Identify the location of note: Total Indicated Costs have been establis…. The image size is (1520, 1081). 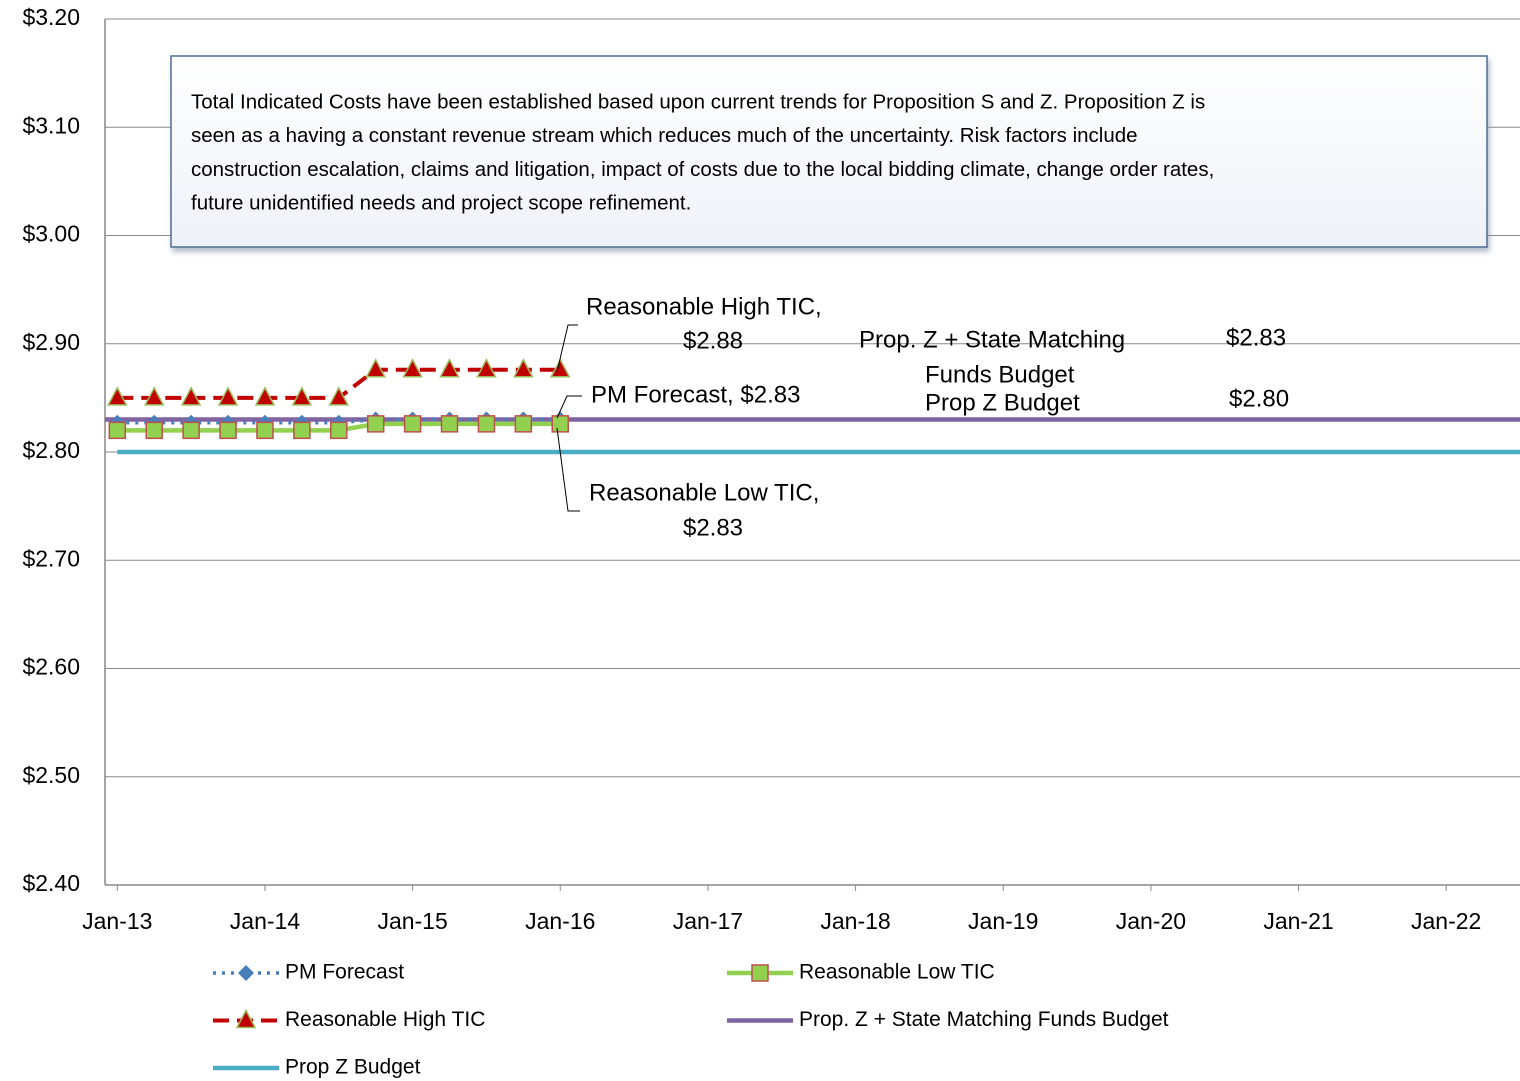
(702, 152).